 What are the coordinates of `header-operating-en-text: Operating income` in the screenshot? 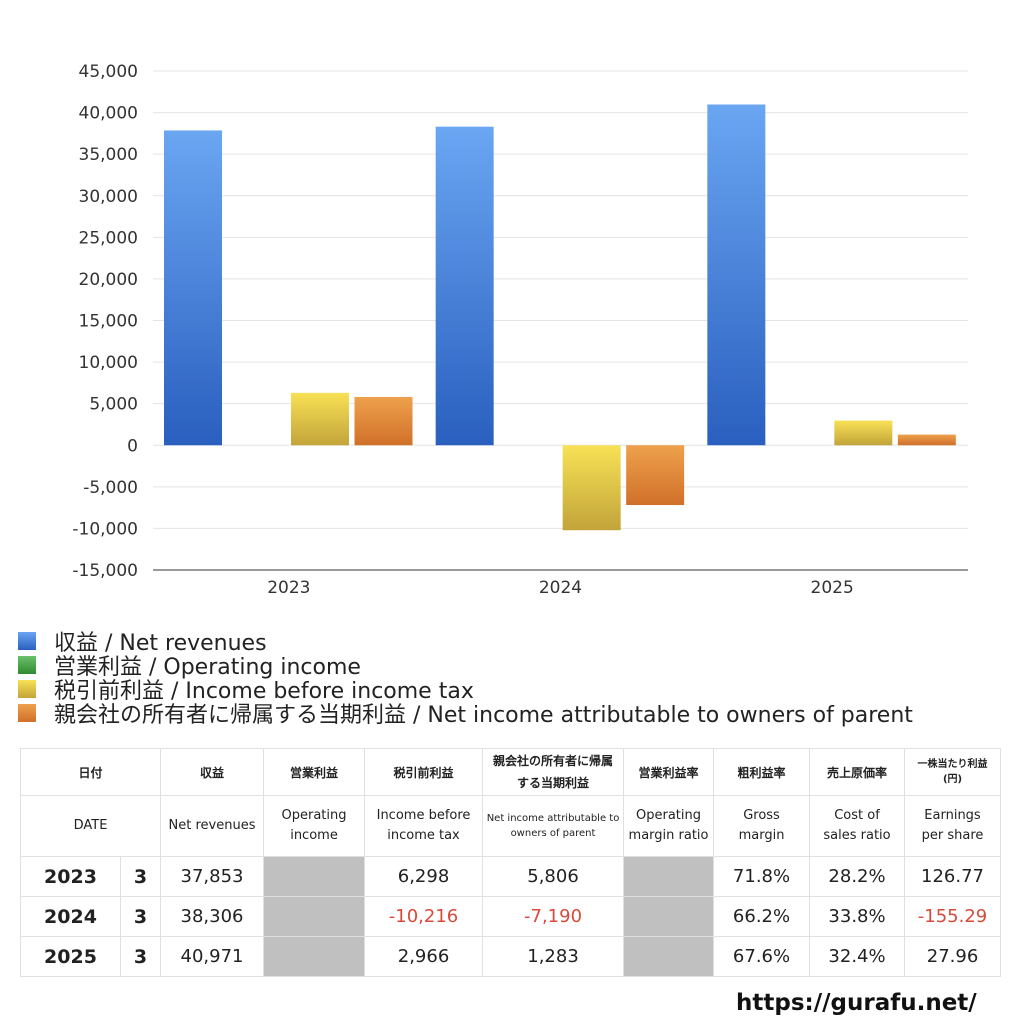 It's located at (314, 825).